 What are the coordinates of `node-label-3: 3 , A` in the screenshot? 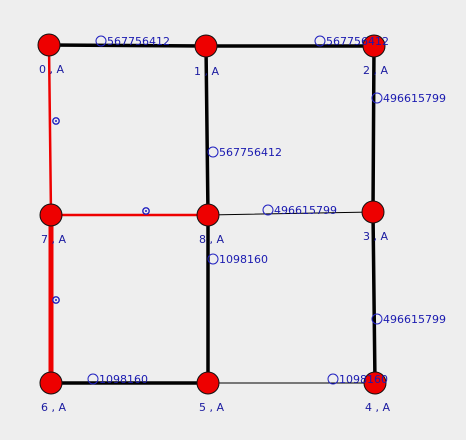 It's located at (375, 236).